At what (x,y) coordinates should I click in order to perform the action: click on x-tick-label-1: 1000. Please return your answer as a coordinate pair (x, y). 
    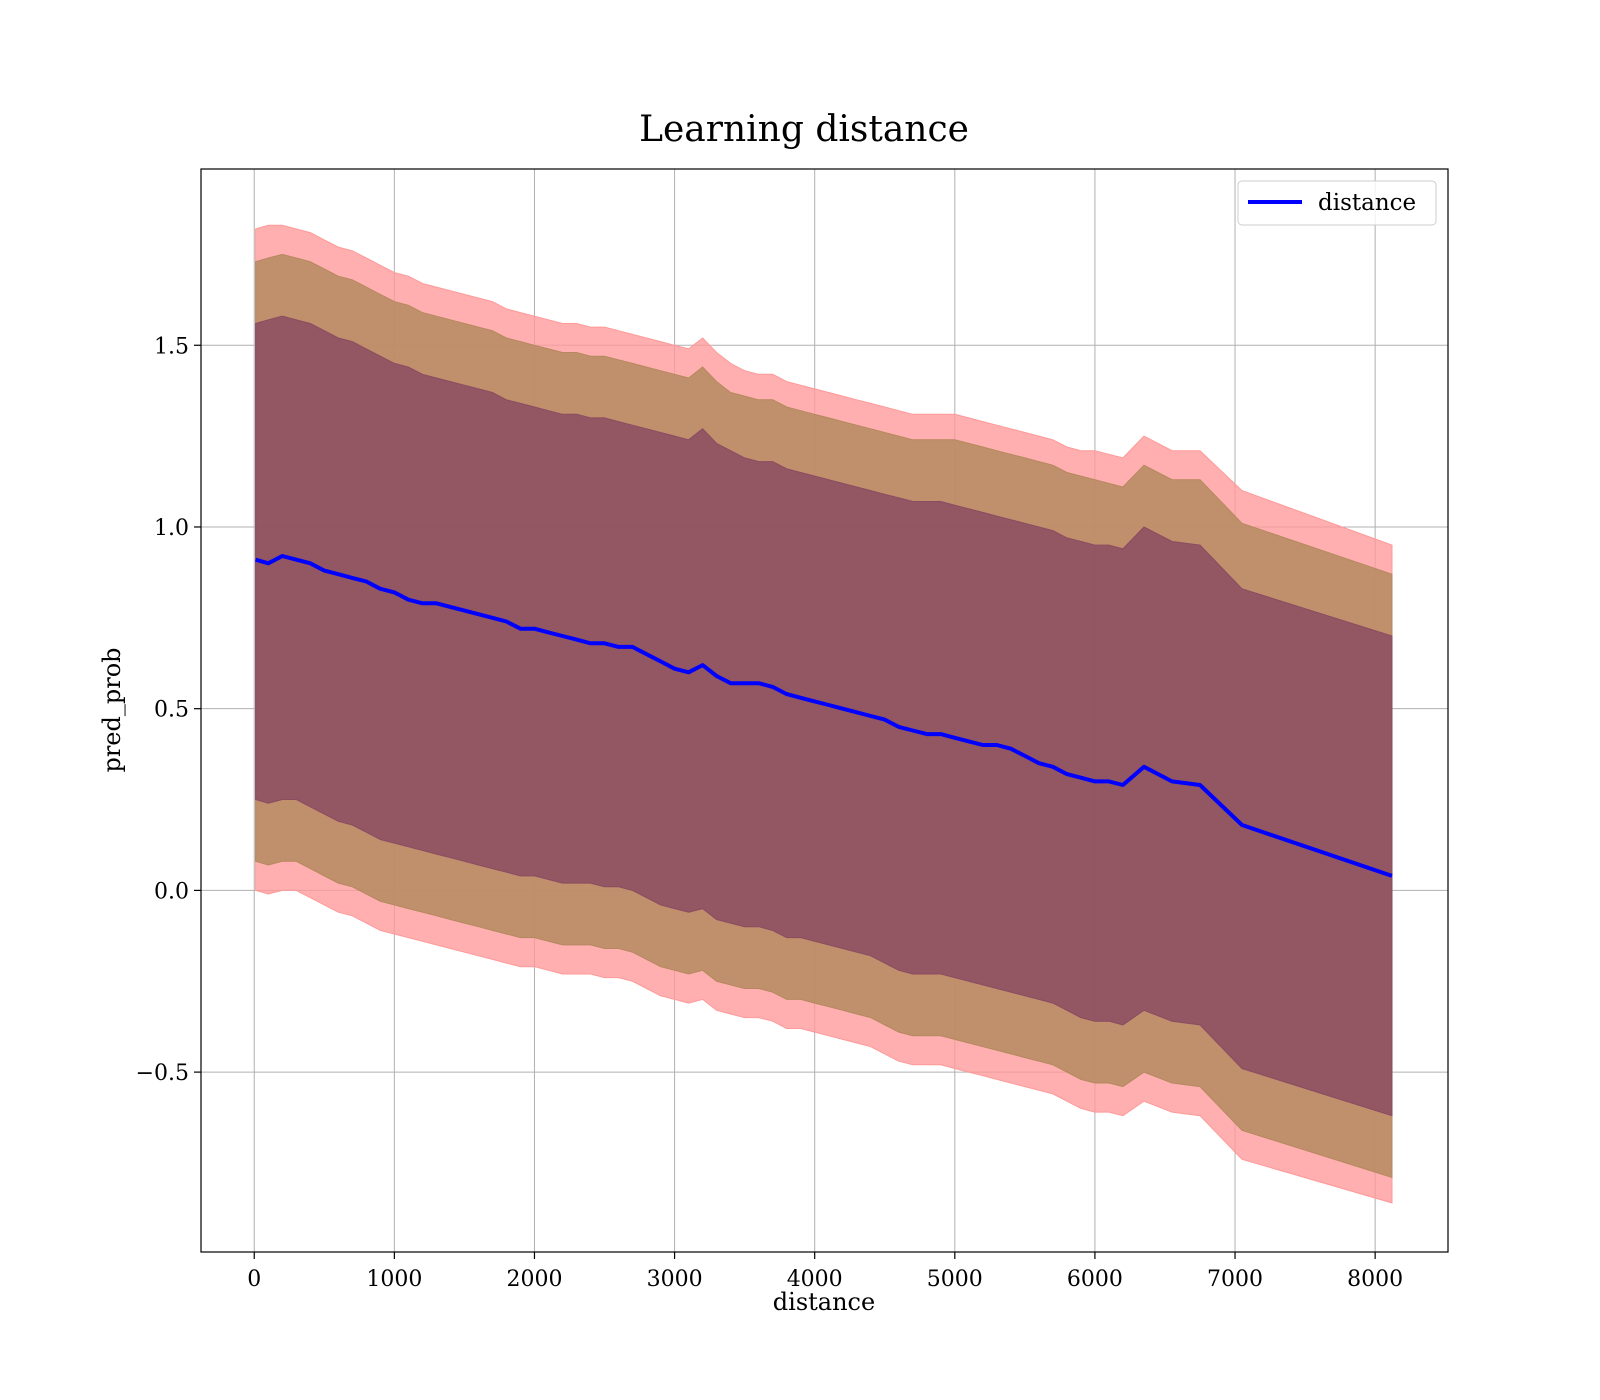
    Looking at the image, I should click on (394, 1279).